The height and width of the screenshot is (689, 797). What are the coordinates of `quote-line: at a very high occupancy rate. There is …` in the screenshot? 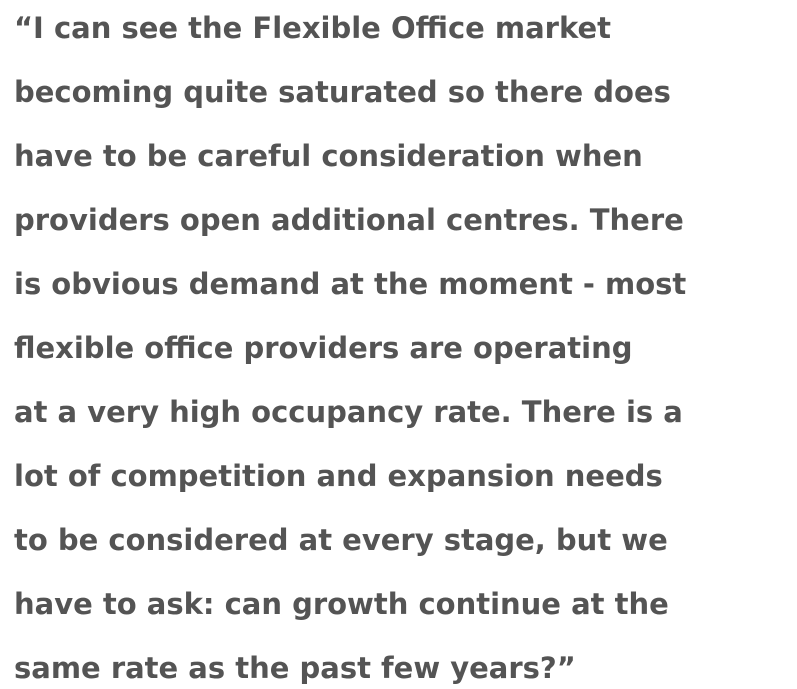 It's located at (348, 412).